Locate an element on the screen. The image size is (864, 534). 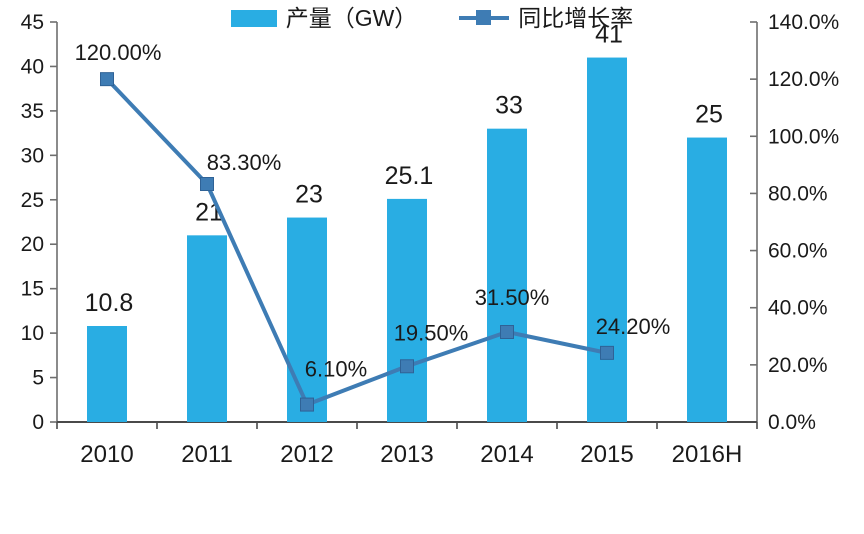
x-axis-category-label: 2011 is located at coordinates (207, 454).